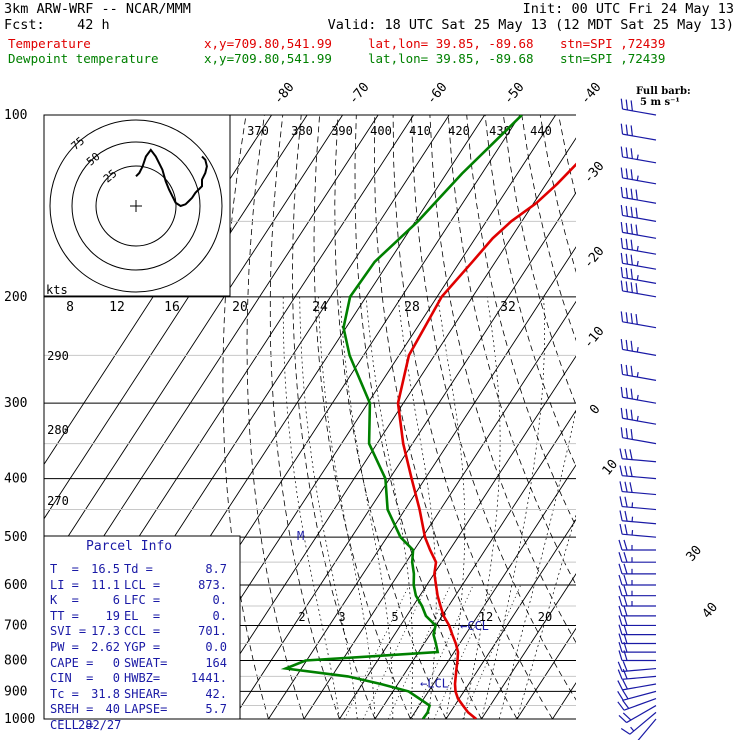 This screenshot has height=740, width=740. I want to click on hodograph-speed-tick: 16, so click(172, 307).